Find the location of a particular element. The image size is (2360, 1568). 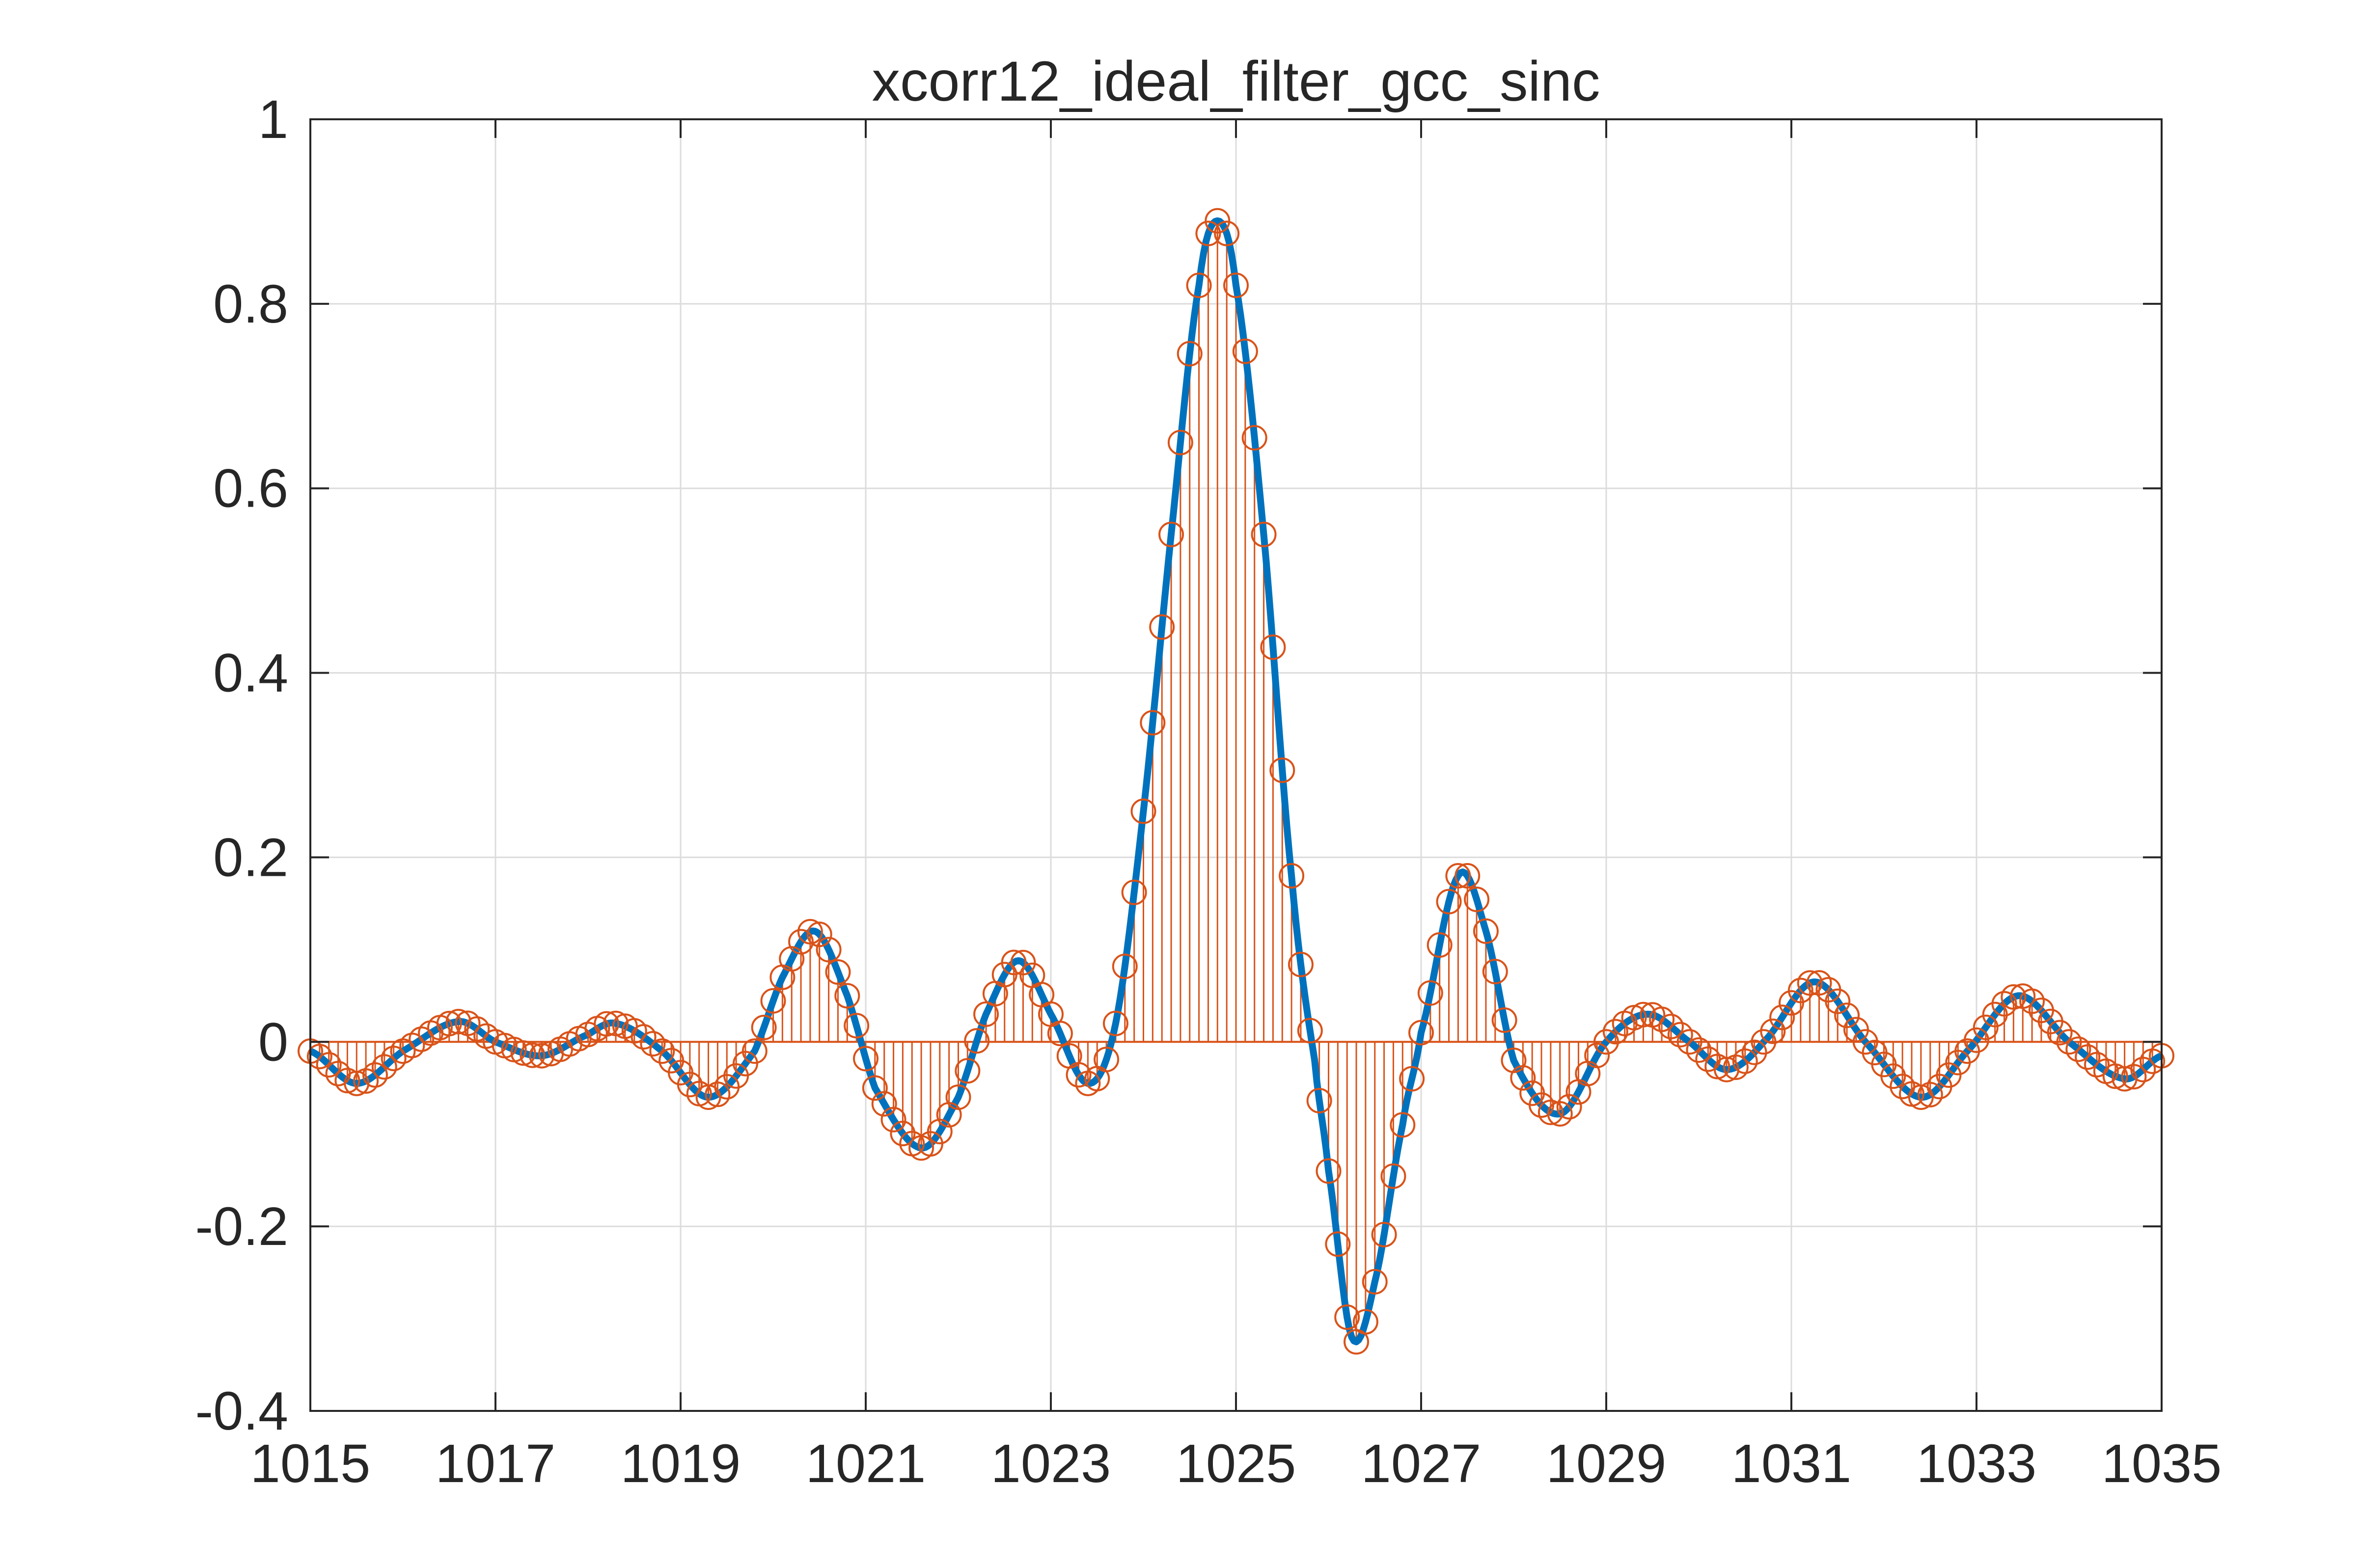

x-tick-label: 1015 is located at coordinates (311, 1463).